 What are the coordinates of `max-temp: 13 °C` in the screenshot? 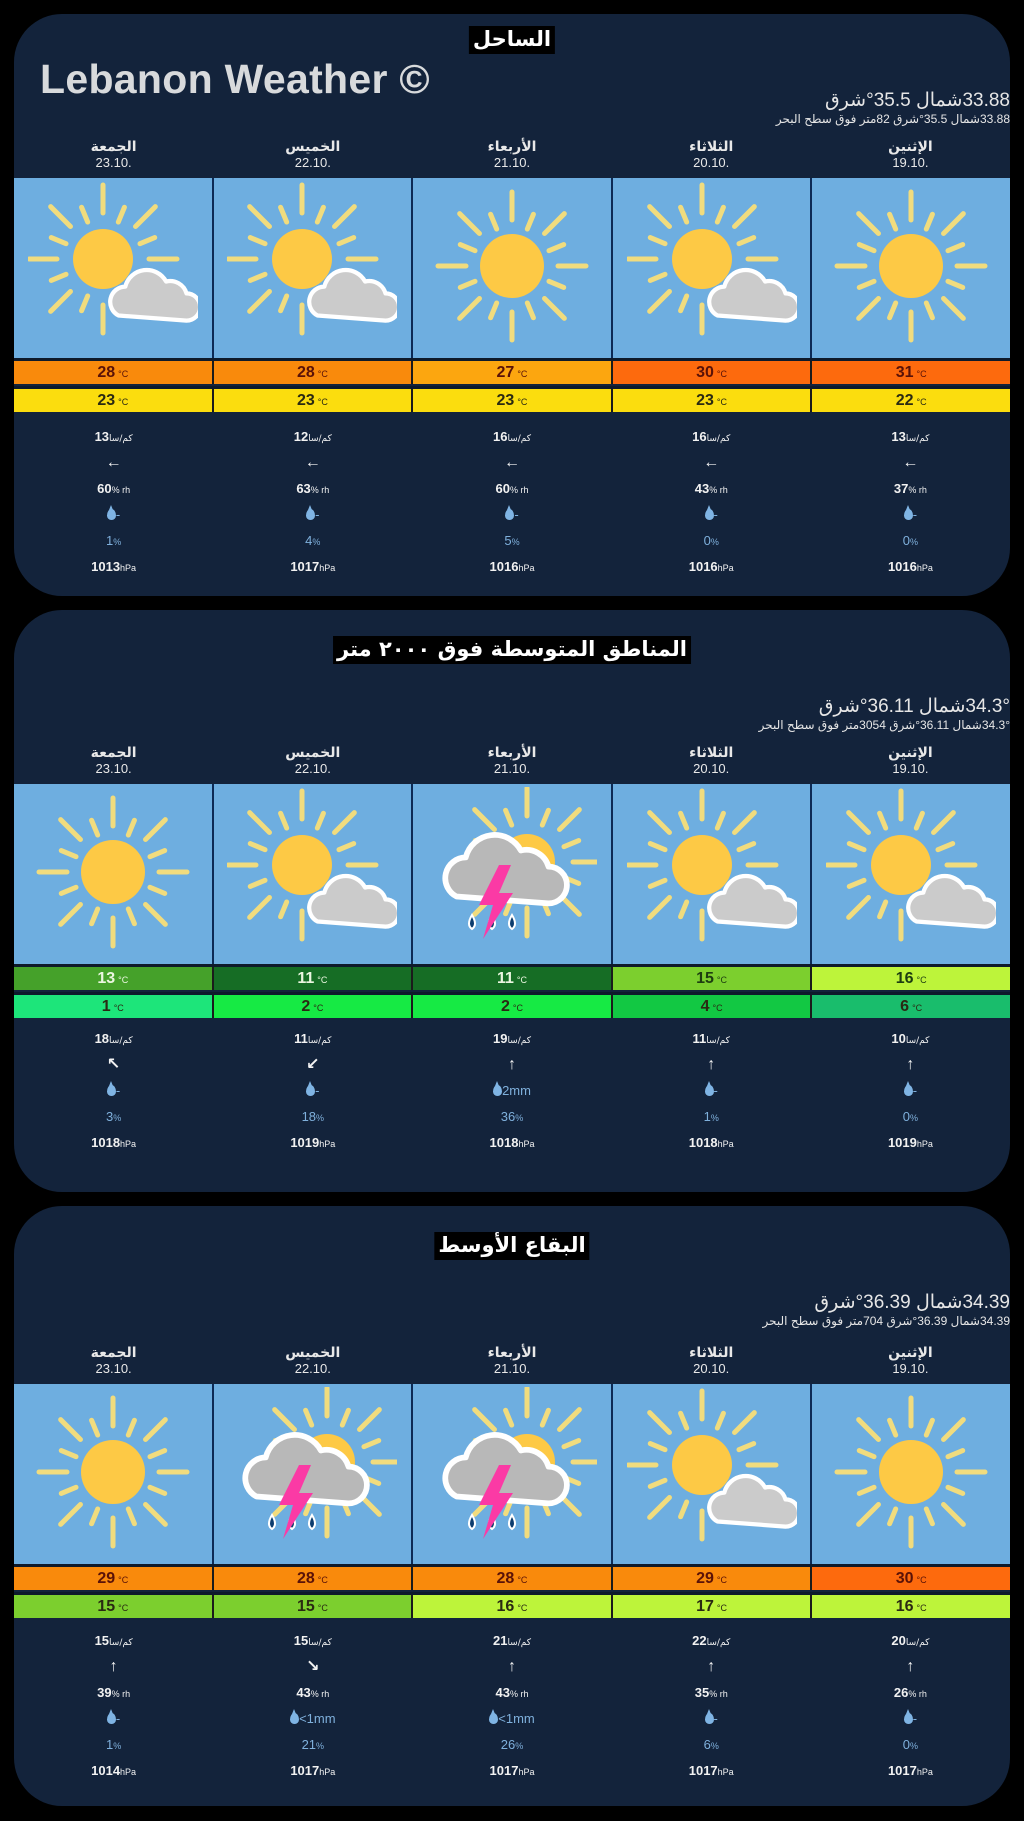 It's located at (114, 978).